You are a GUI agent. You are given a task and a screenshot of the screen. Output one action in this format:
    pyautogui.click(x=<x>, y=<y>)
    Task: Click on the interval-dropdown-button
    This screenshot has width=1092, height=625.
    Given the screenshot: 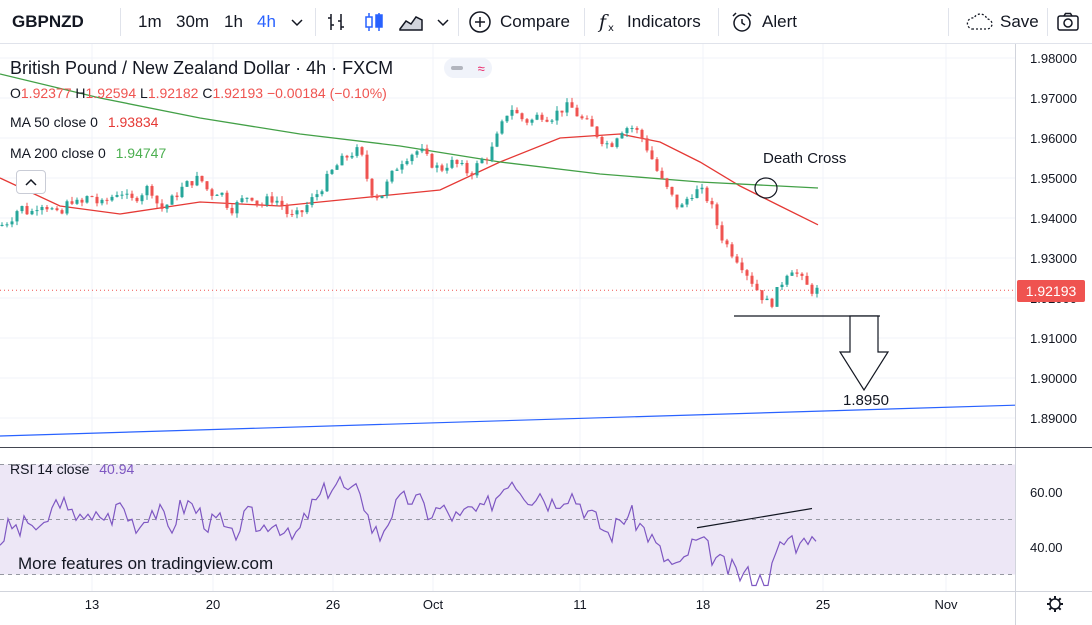 What is the action you would take?
    pyautogui.click(x=297, y=22)
    